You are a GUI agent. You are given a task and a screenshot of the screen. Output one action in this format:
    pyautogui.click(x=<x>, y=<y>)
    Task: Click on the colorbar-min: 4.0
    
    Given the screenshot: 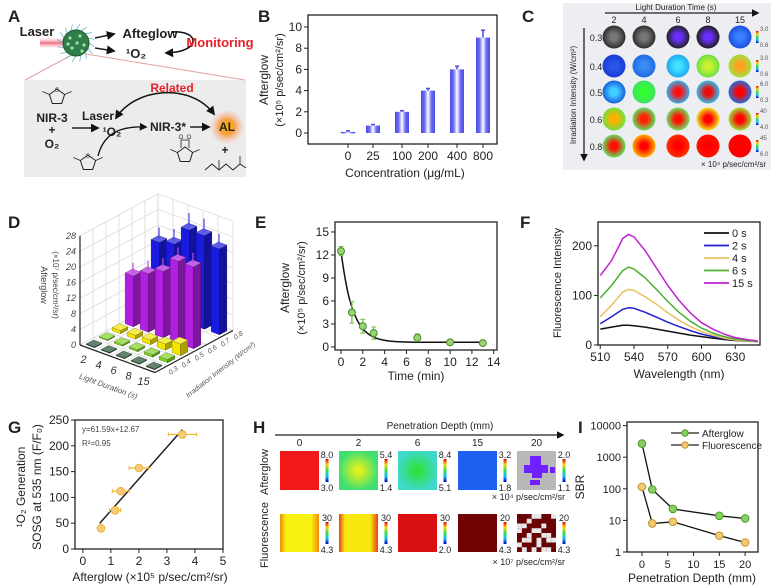 What is the action you would take?
    pyautogui.click(x=764, y=128)
    